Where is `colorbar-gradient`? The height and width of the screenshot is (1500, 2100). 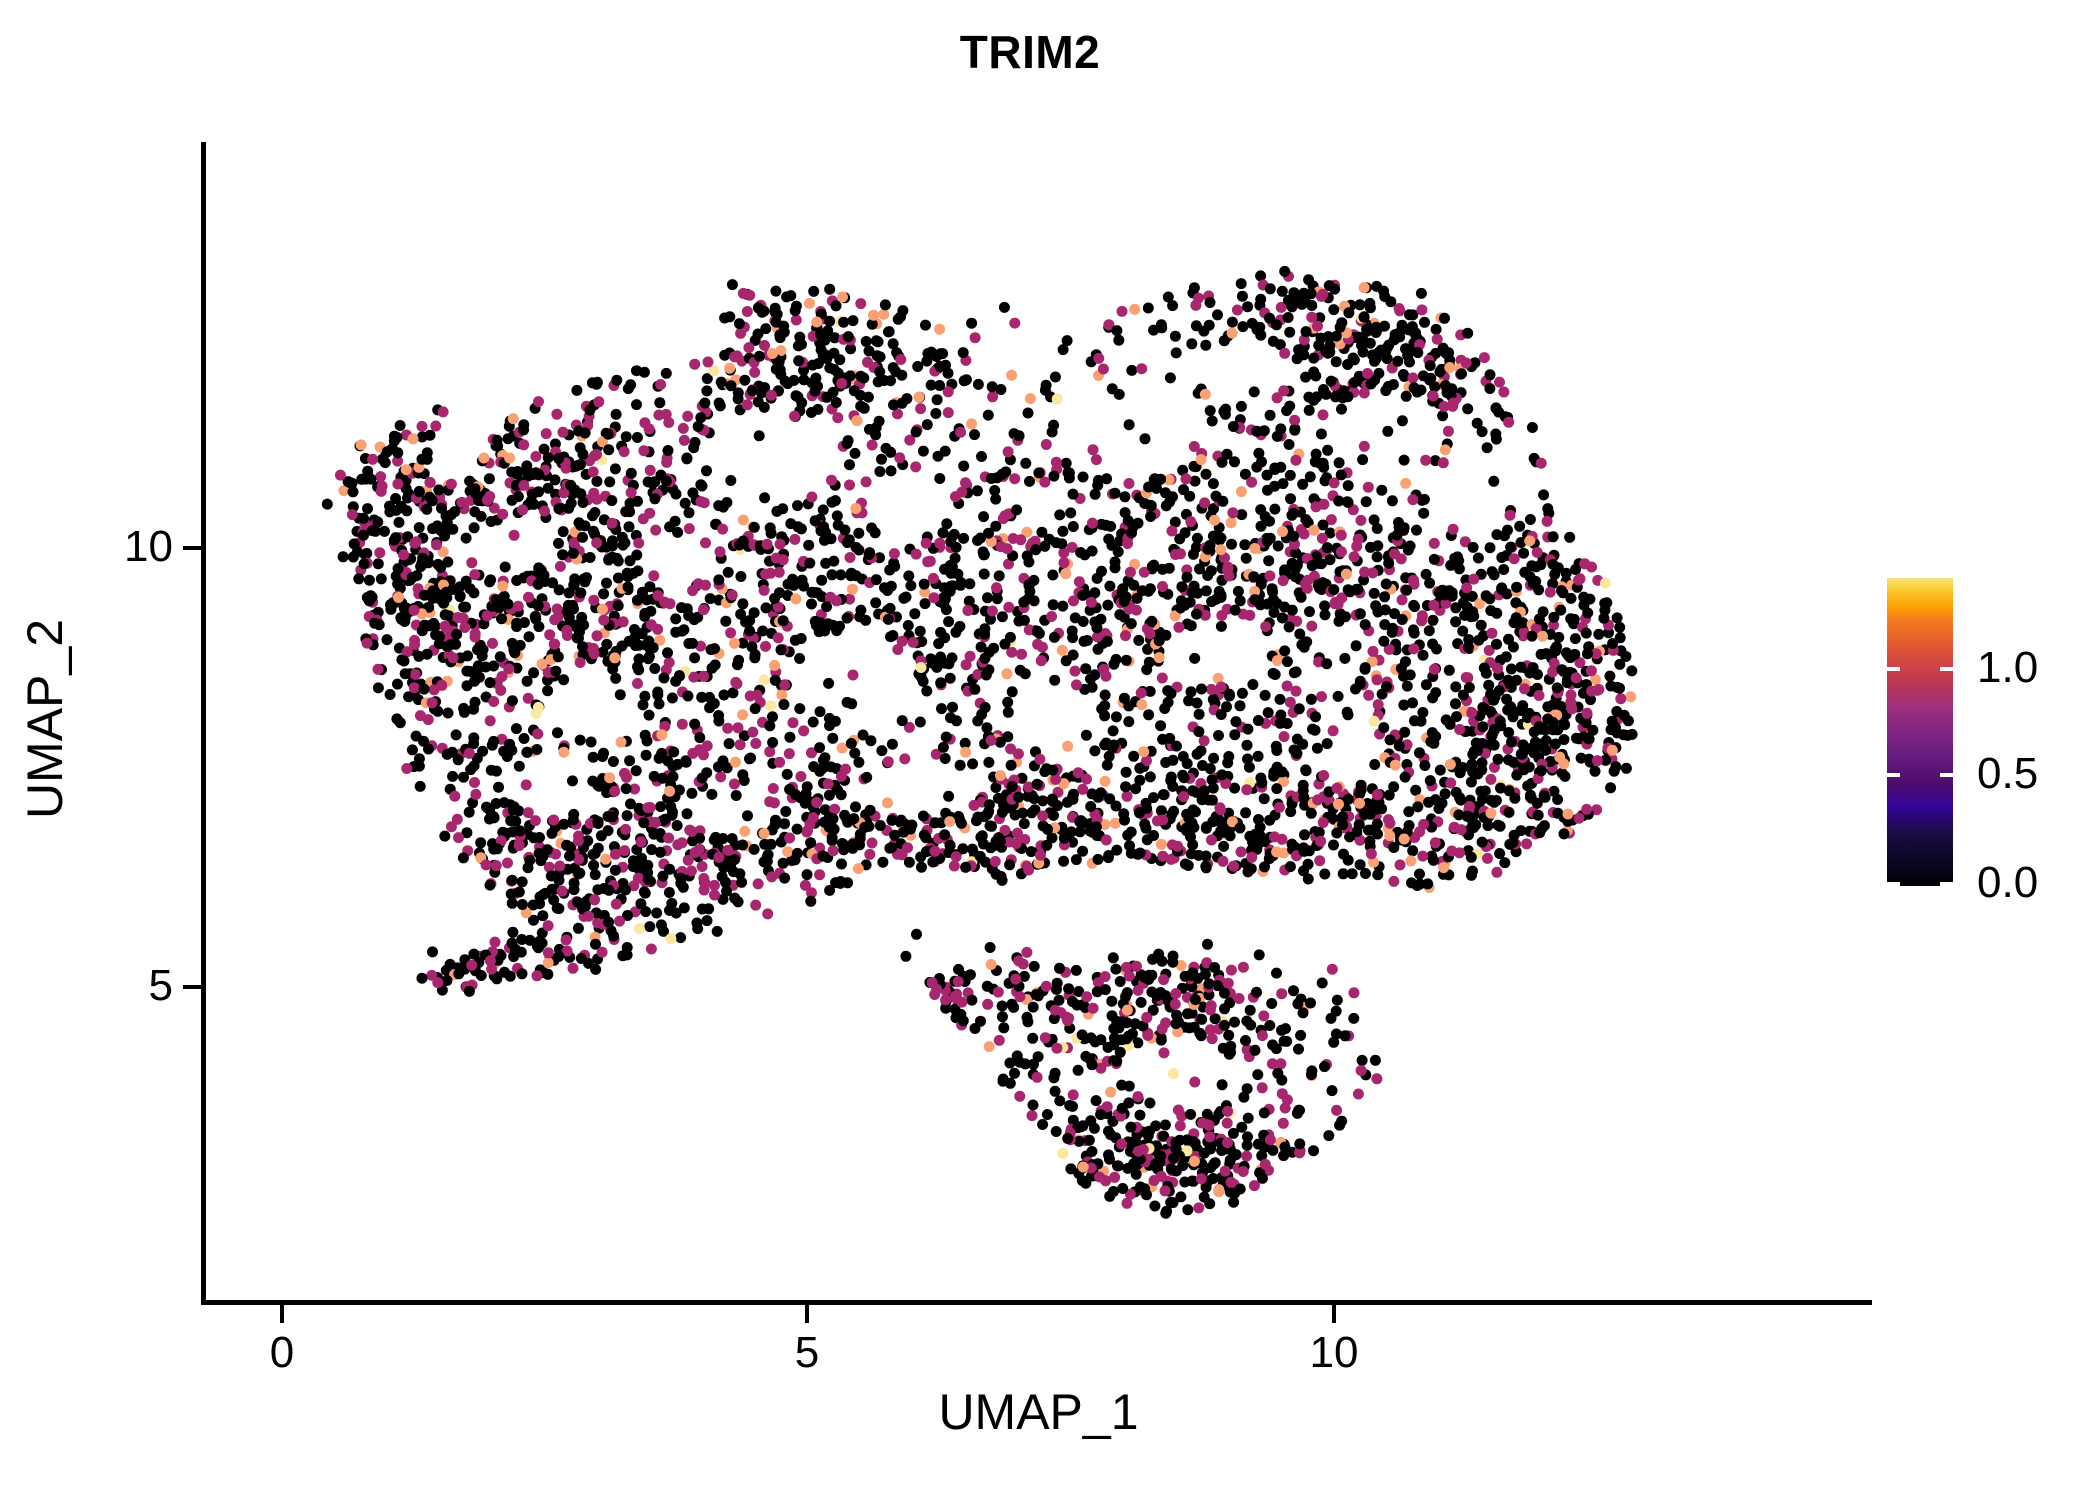
colorbar-gradient is located at coordinates (1920, 732).